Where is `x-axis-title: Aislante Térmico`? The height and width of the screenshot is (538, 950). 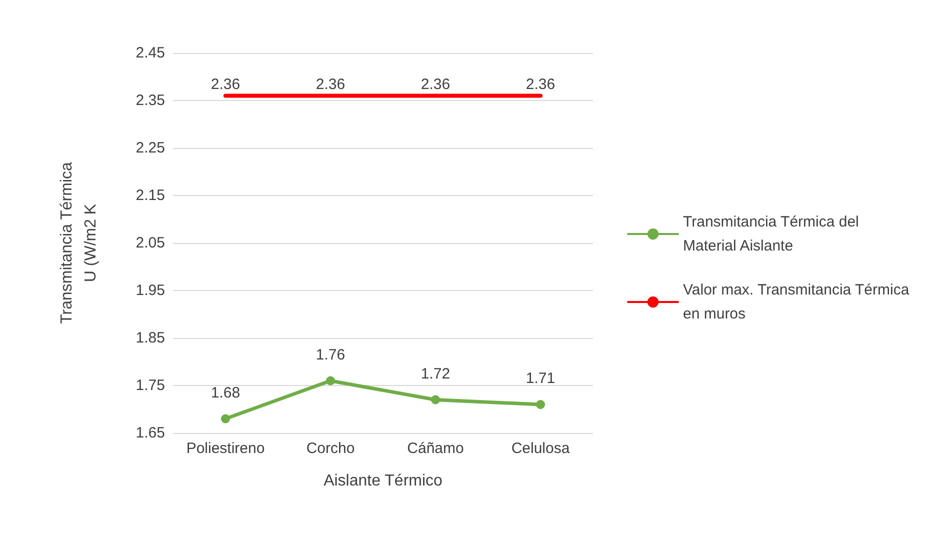
x-axis-title: Aislante Térmico is located at coordinates (383, 481).